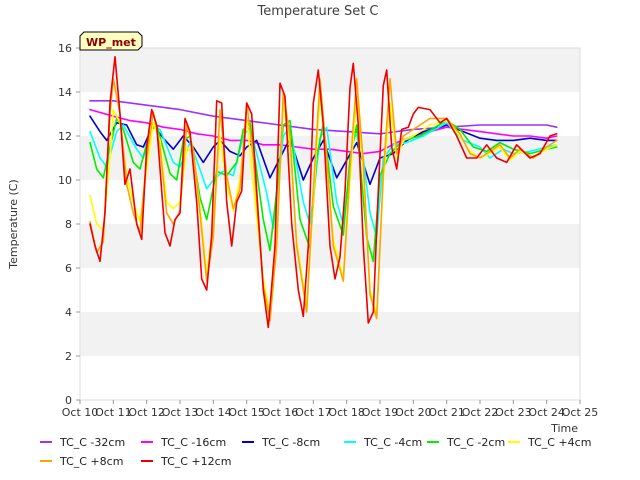 The width and height of the screenshot is (640, 480). What do you see at coordinates (580, 412) in the screenshot?
I see `x-tick-label: Oct 25` at bounding box center [580, 412].